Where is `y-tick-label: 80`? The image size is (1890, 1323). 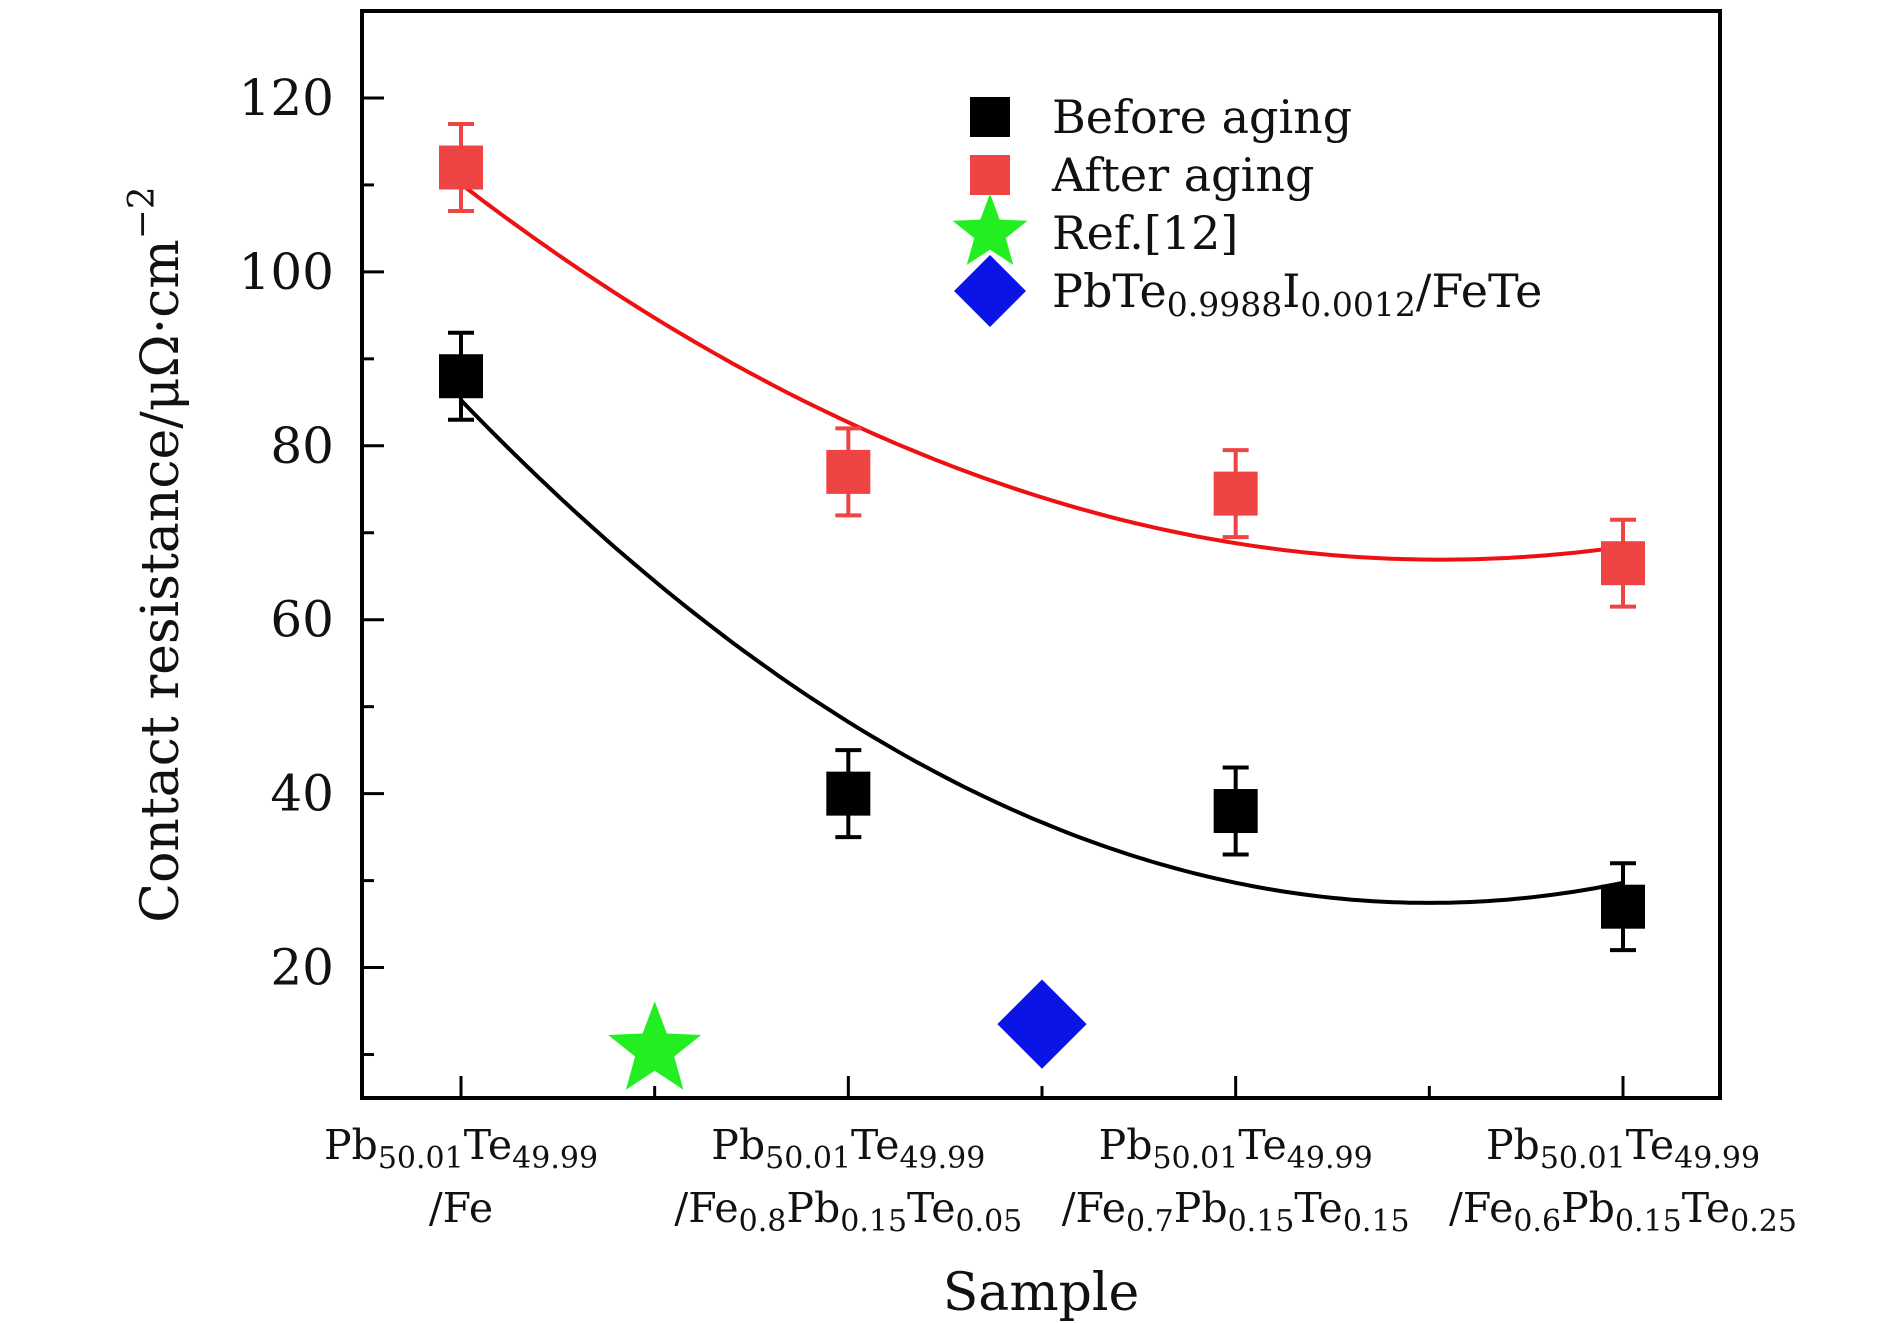 y-tick-label: 80 is located at coordinates (302, 446).